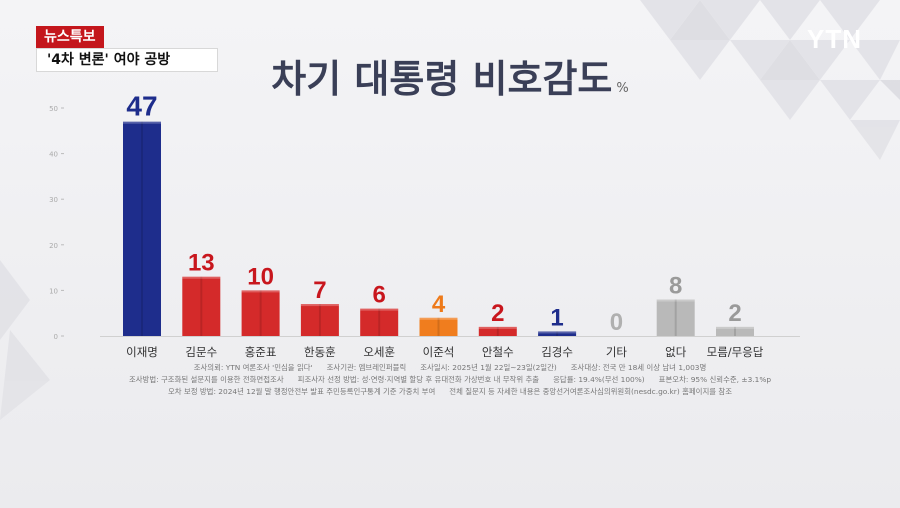 The image size is (900, 508). What do you see at coordinates (141, 106) in the screenshot?
I see `value-label: 47` at bounding box center [141, 106].